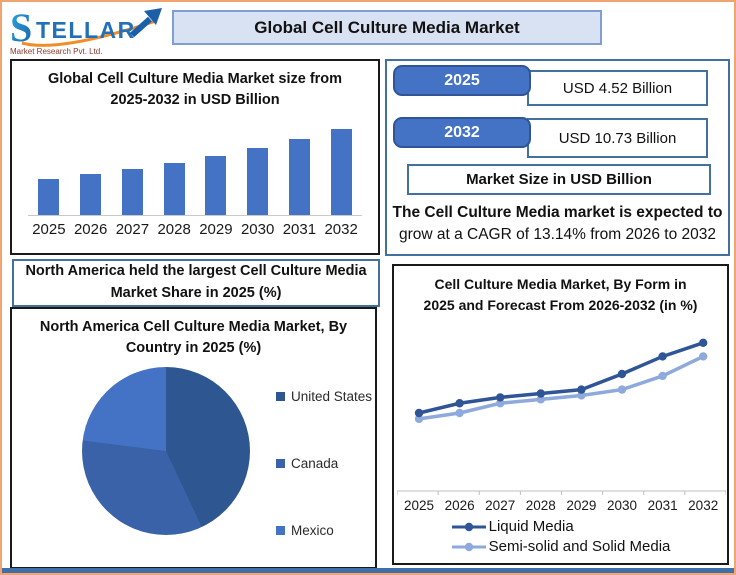  What do you see at coordinates (90, 229) in the screenshot?
I see `bar-x-label: 2026` at bounding box center [90, 229].